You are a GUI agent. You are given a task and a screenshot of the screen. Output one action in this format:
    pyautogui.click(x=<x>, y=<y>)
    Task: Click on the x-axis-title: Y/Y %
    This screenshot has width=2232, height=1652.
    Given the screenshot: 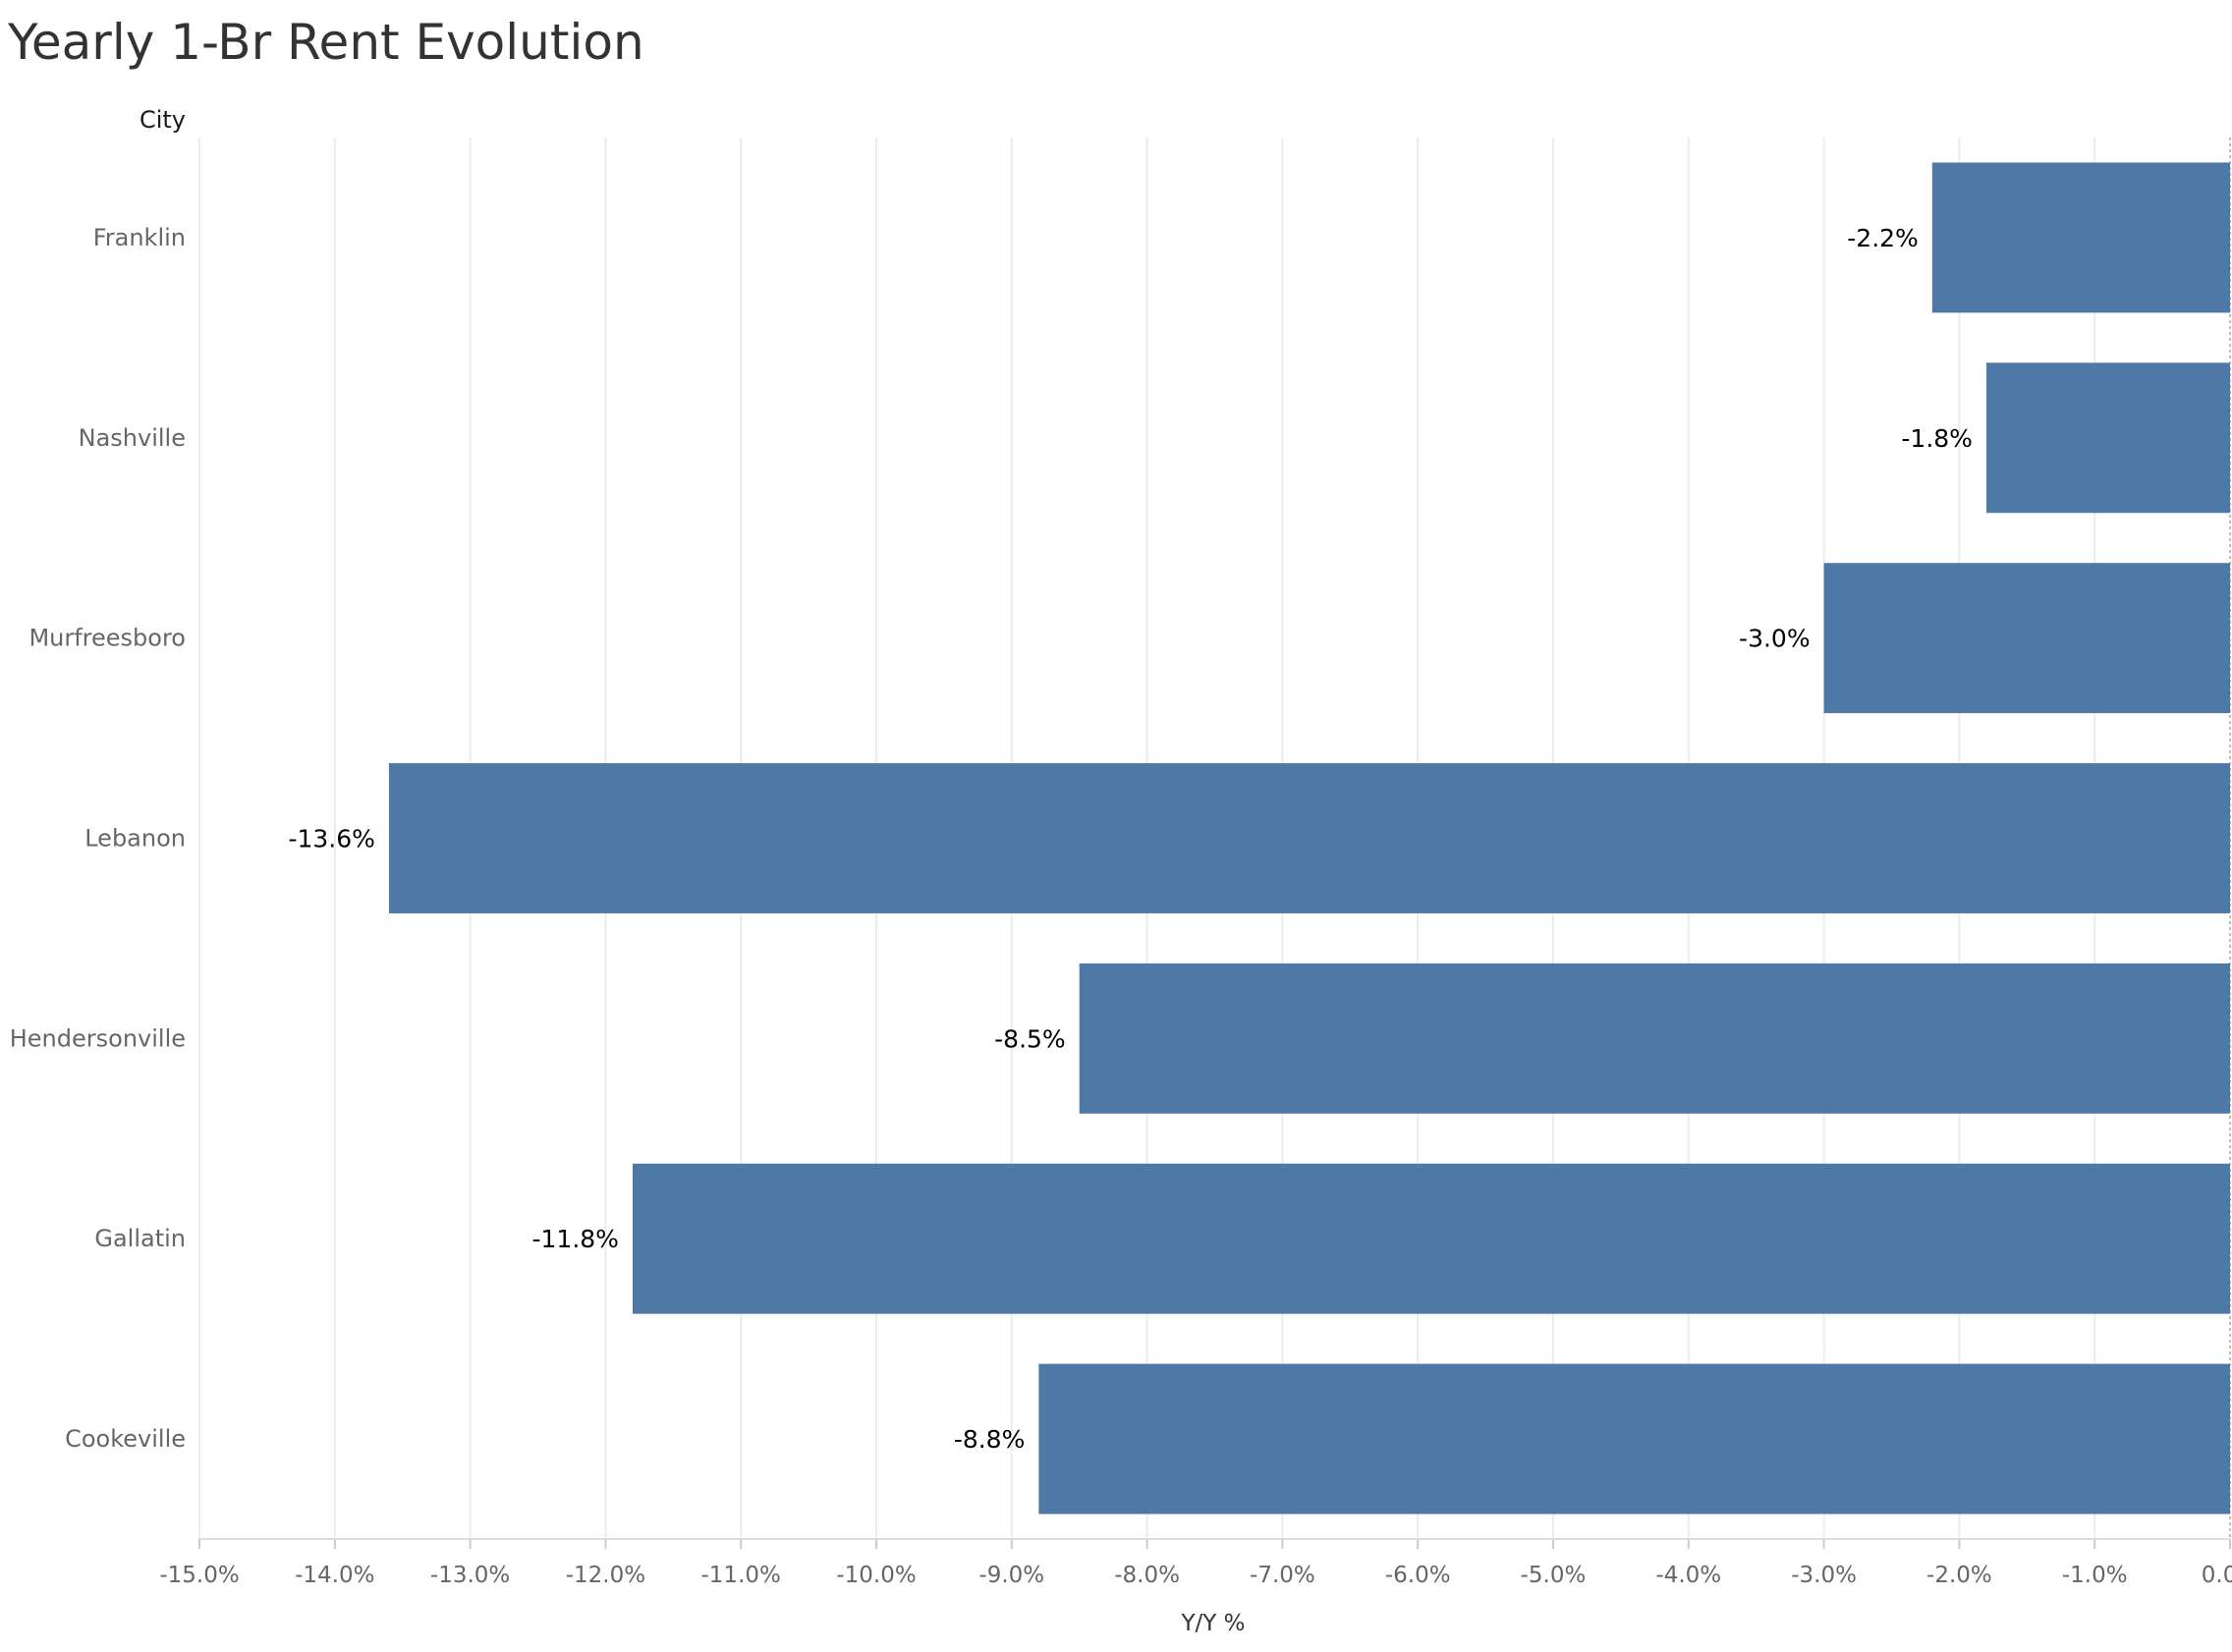 What is the action you would take?
    pyautogui.click(x=1213, y=1623)
    